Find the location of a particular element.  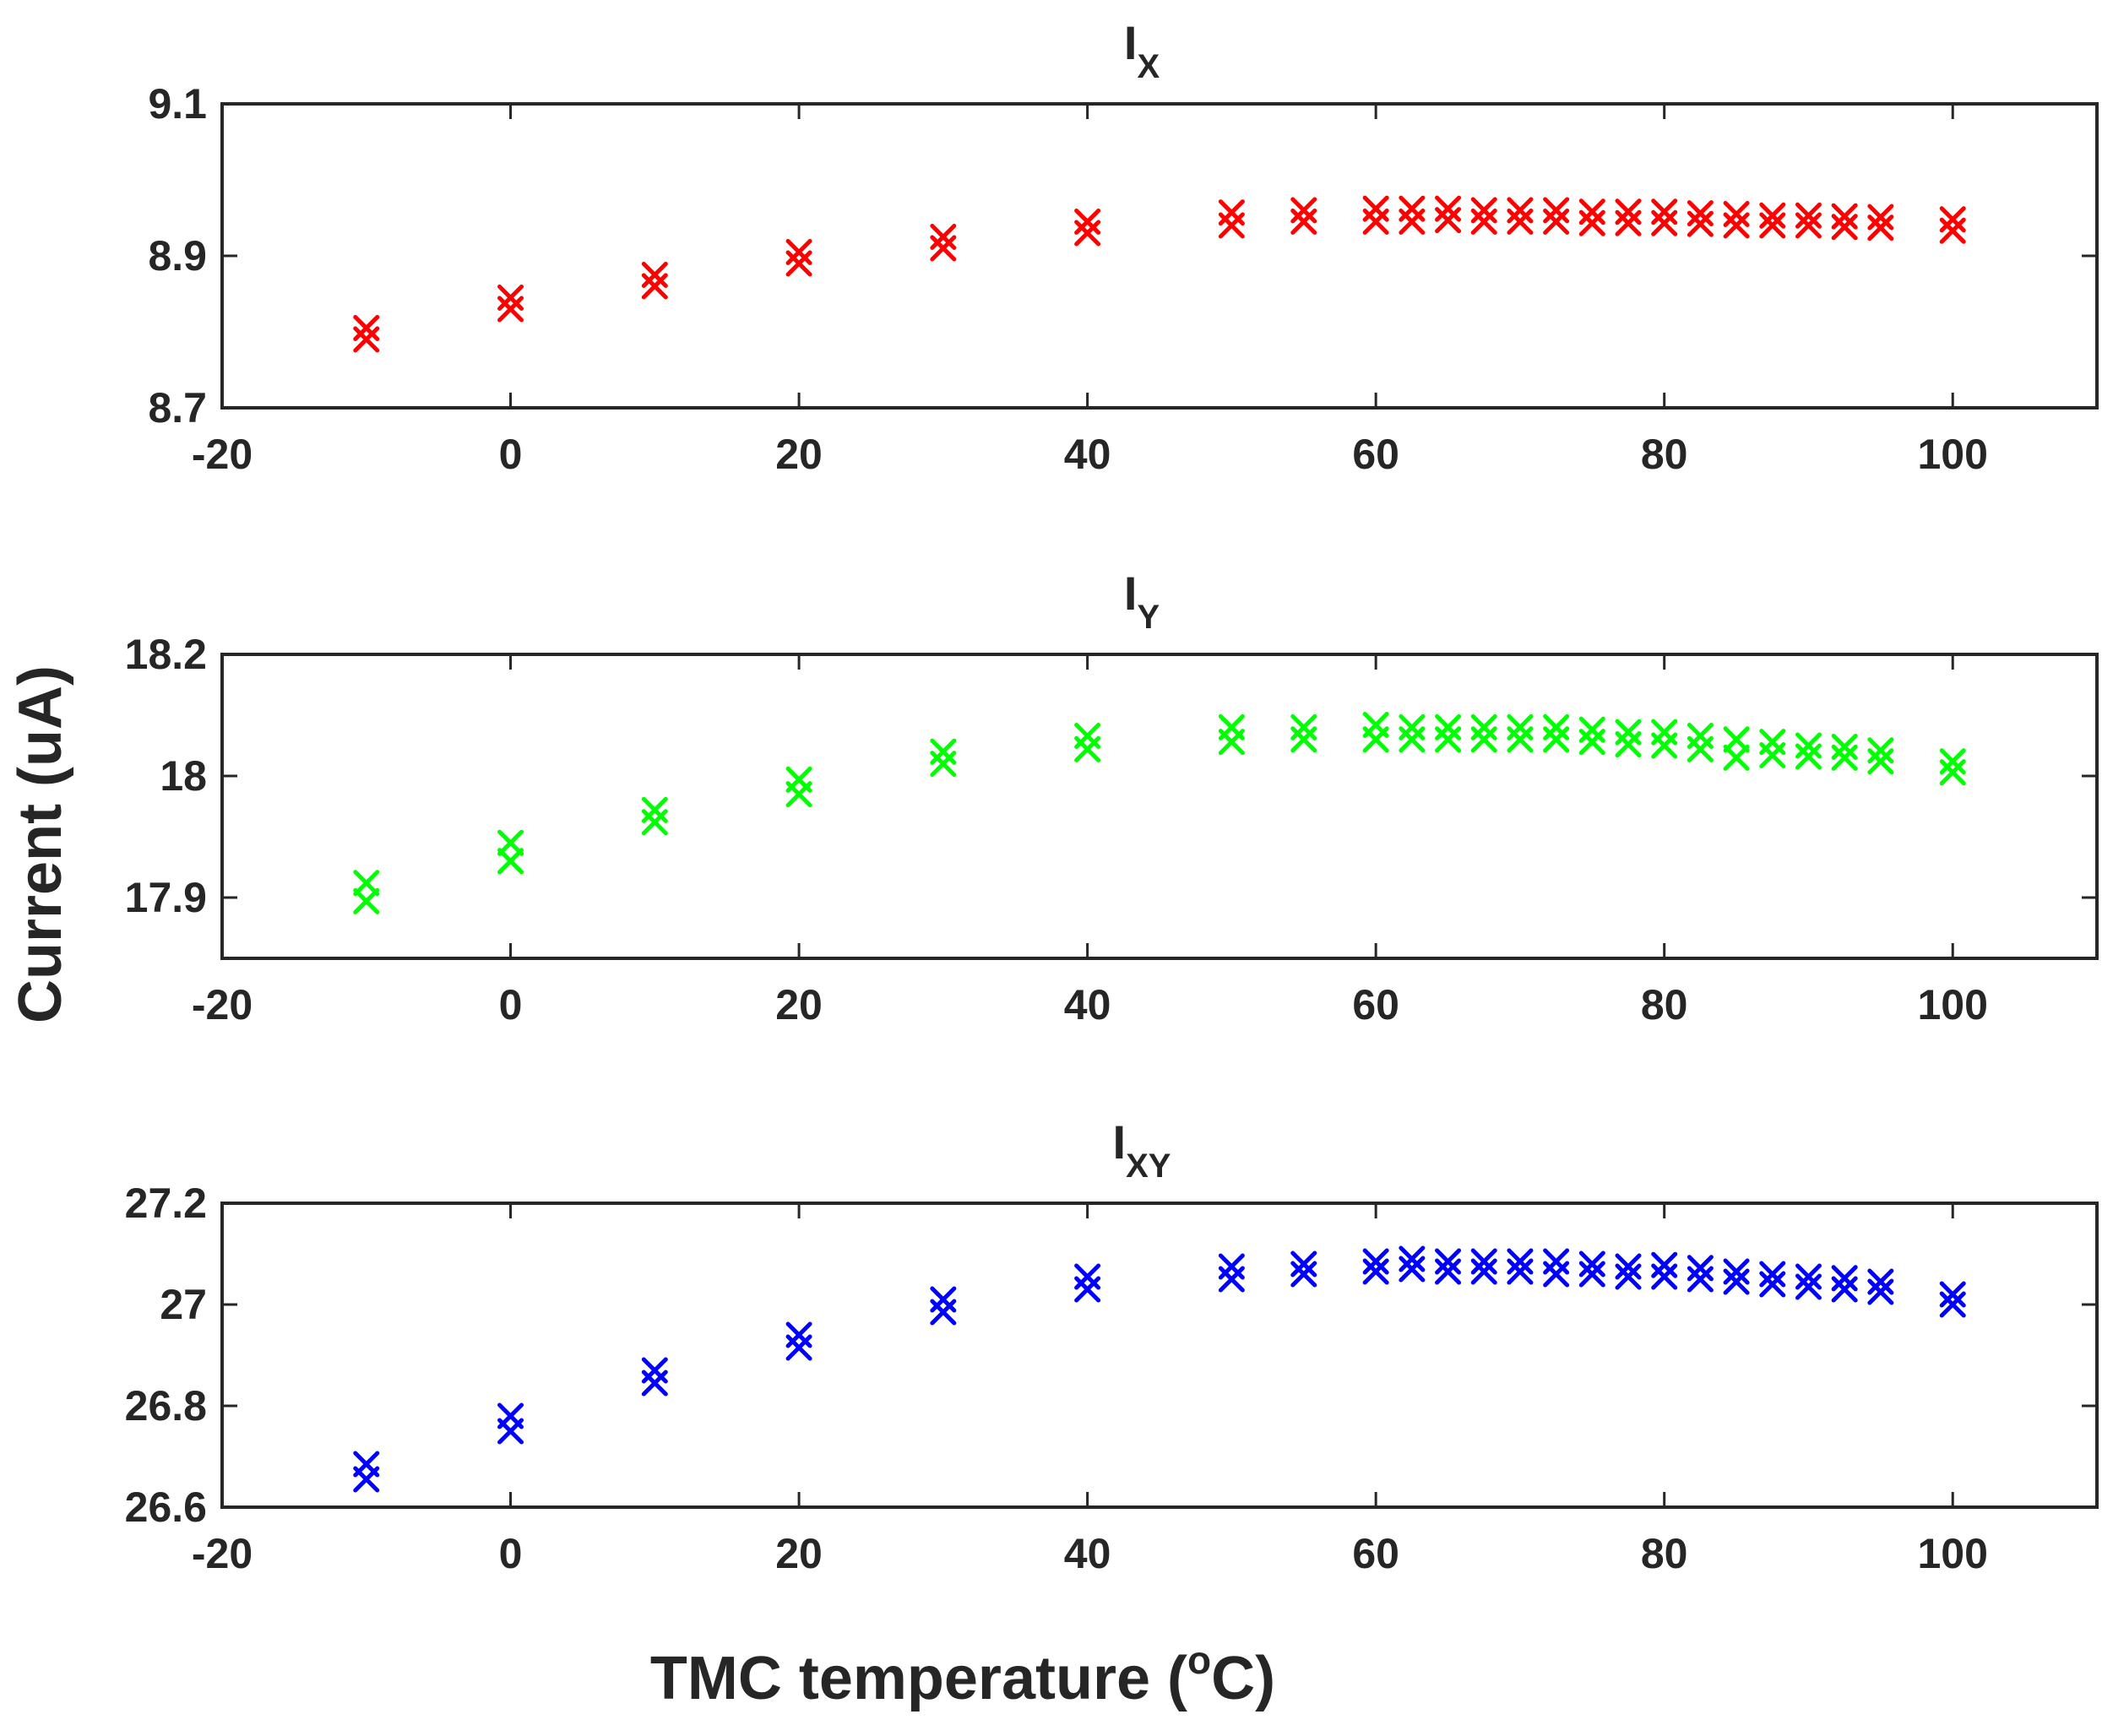

panel-iy-title: IY is located at coordinates (1142, 601).